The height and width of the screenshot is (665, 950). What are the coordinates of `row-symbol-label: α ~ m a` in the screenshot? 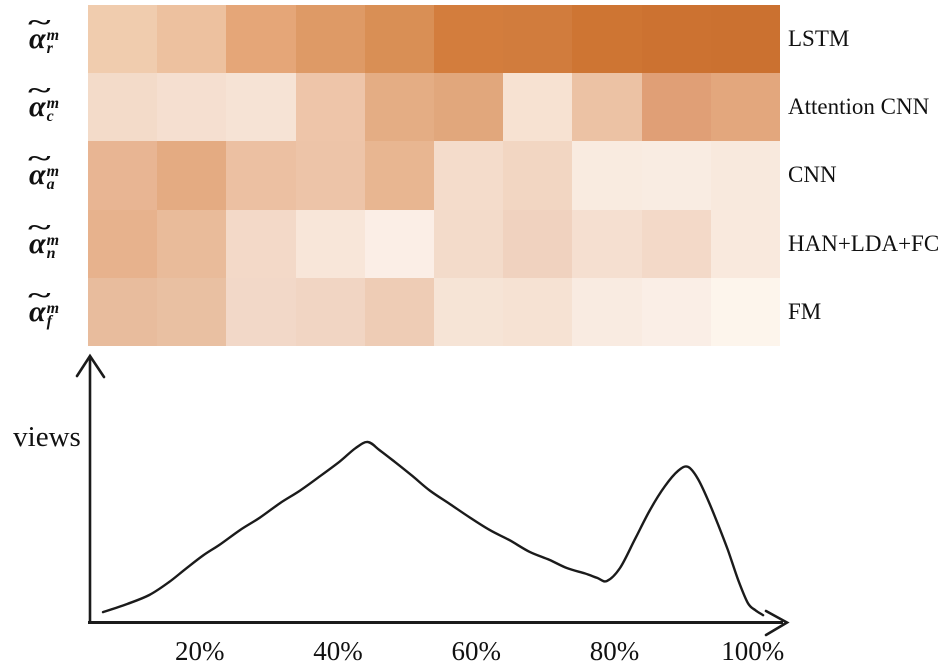 It's located at (43, 170).